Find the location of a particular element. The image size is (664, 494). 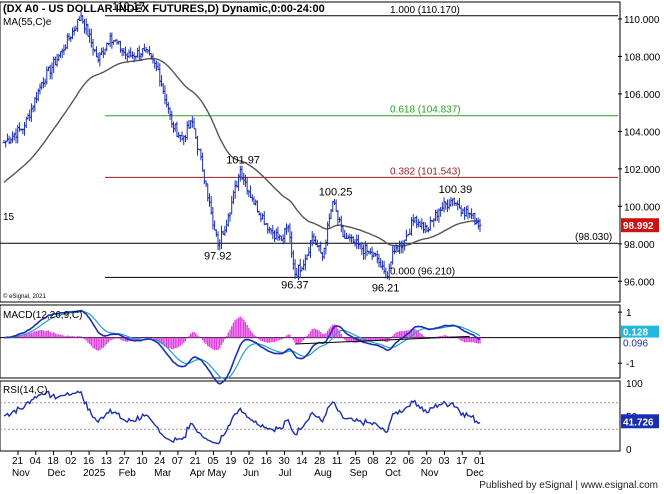

macd-label: MACD(12,26,9,C) is located at coordinates (42, 315).